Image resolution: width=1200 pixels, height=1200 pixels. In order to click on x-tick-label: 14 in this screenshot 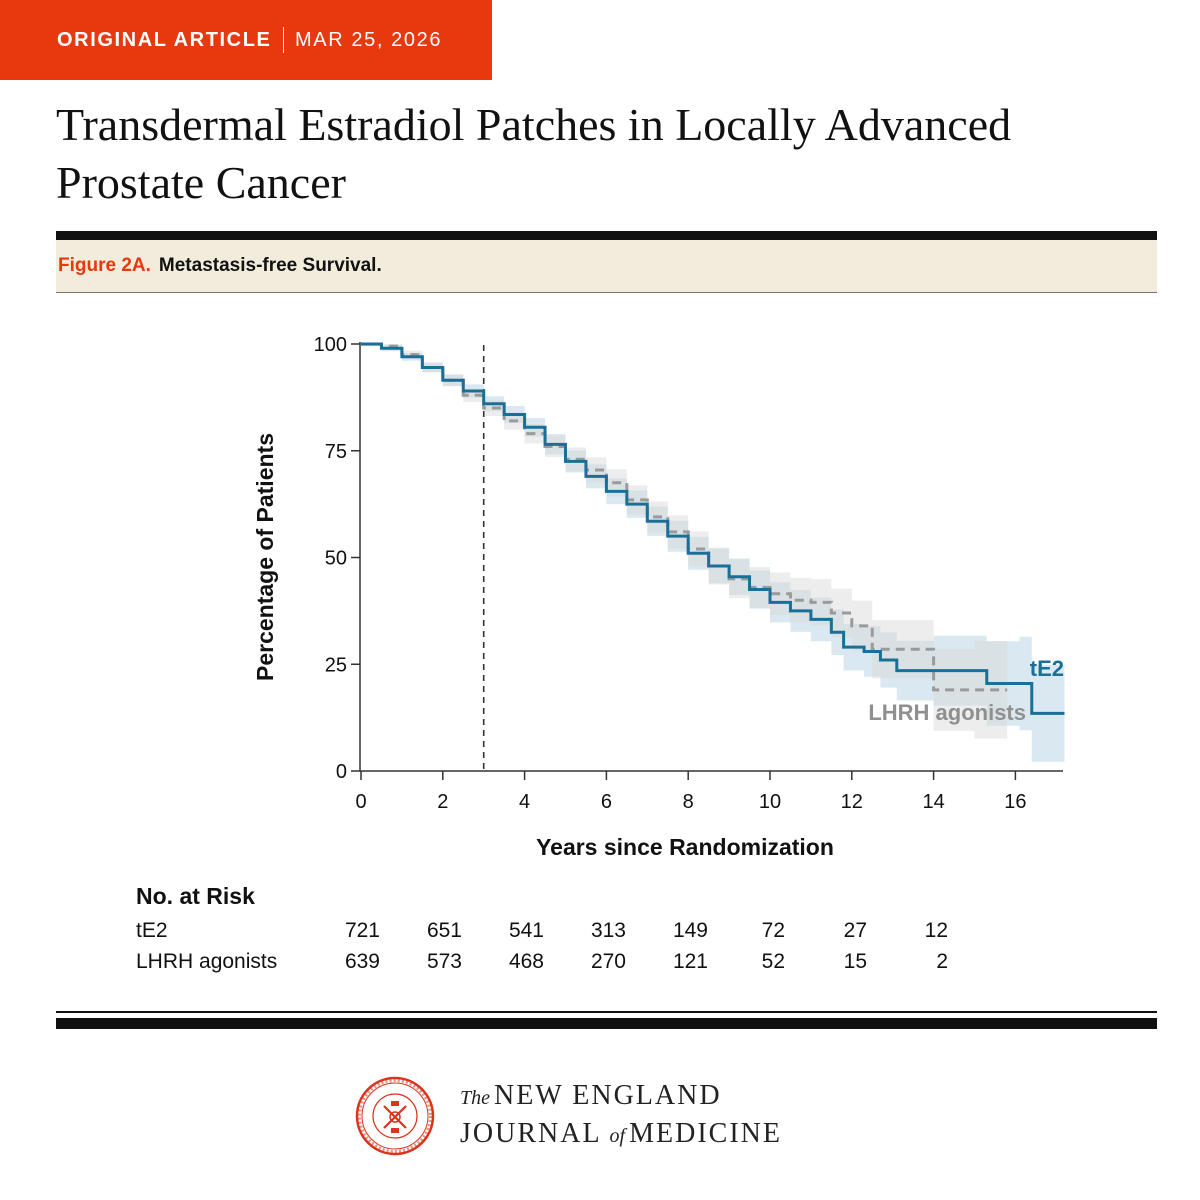, I will do `click(933, 802)`.